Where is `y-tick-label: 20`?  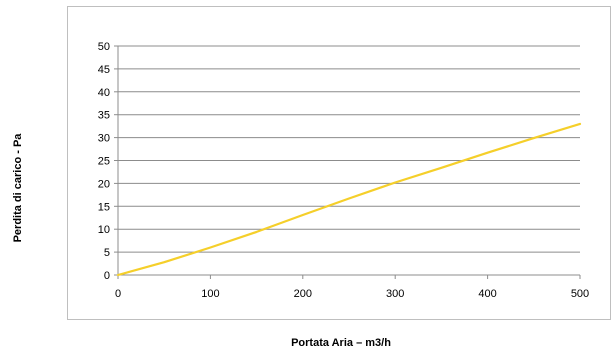 y-tick-label: 20 is located at coordinates (104, 184).